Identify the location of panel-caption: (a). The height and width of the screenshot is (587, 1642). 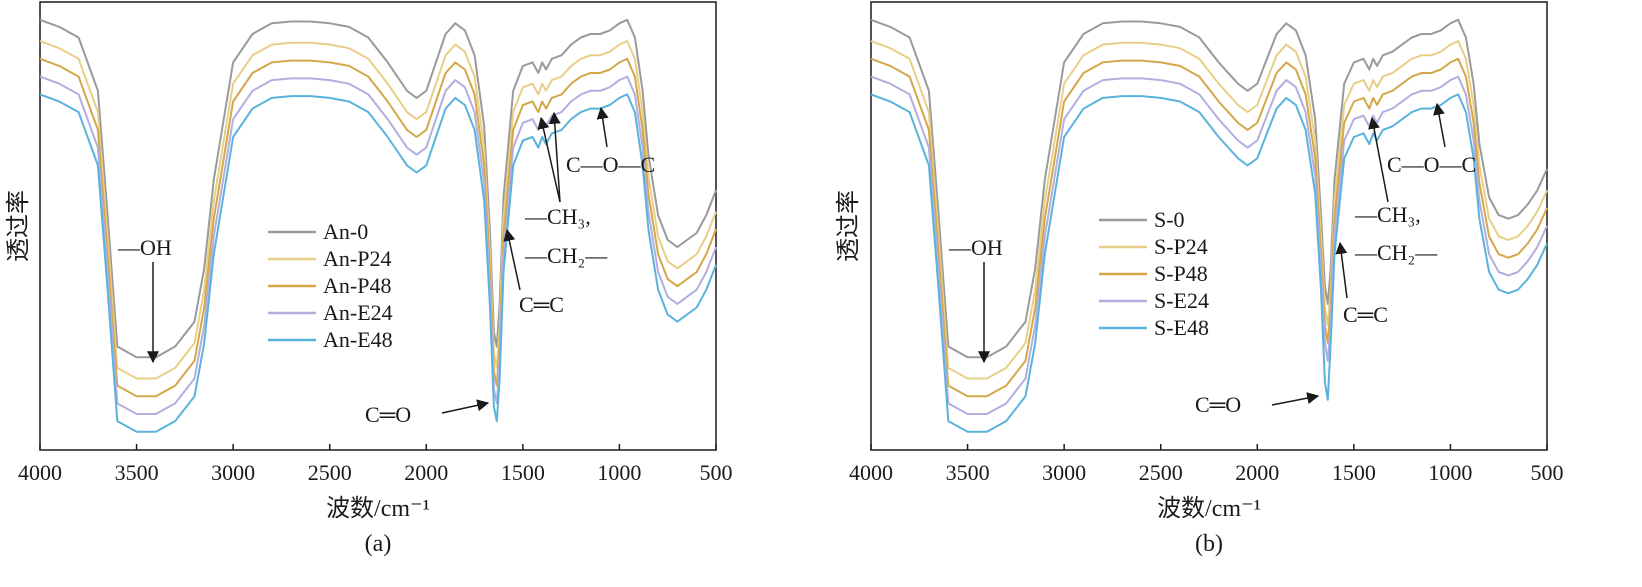
(378, 544).